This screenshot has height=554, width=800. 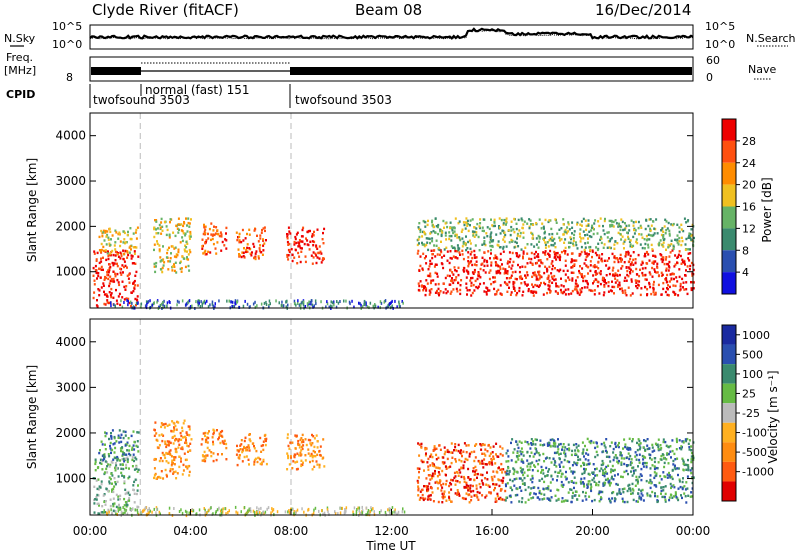 What do you see at coordinates (767, 209) in the screenshot?
I see `power-cbar-label: Power [dB]` at bounding box center [767, 209].